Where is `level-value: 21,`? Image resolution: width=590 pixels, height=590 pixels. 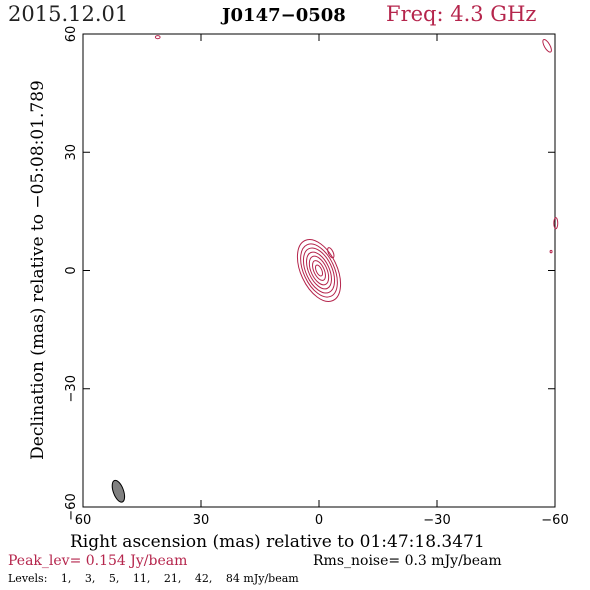 level-value: 21, is located at coordinates (172, 578).